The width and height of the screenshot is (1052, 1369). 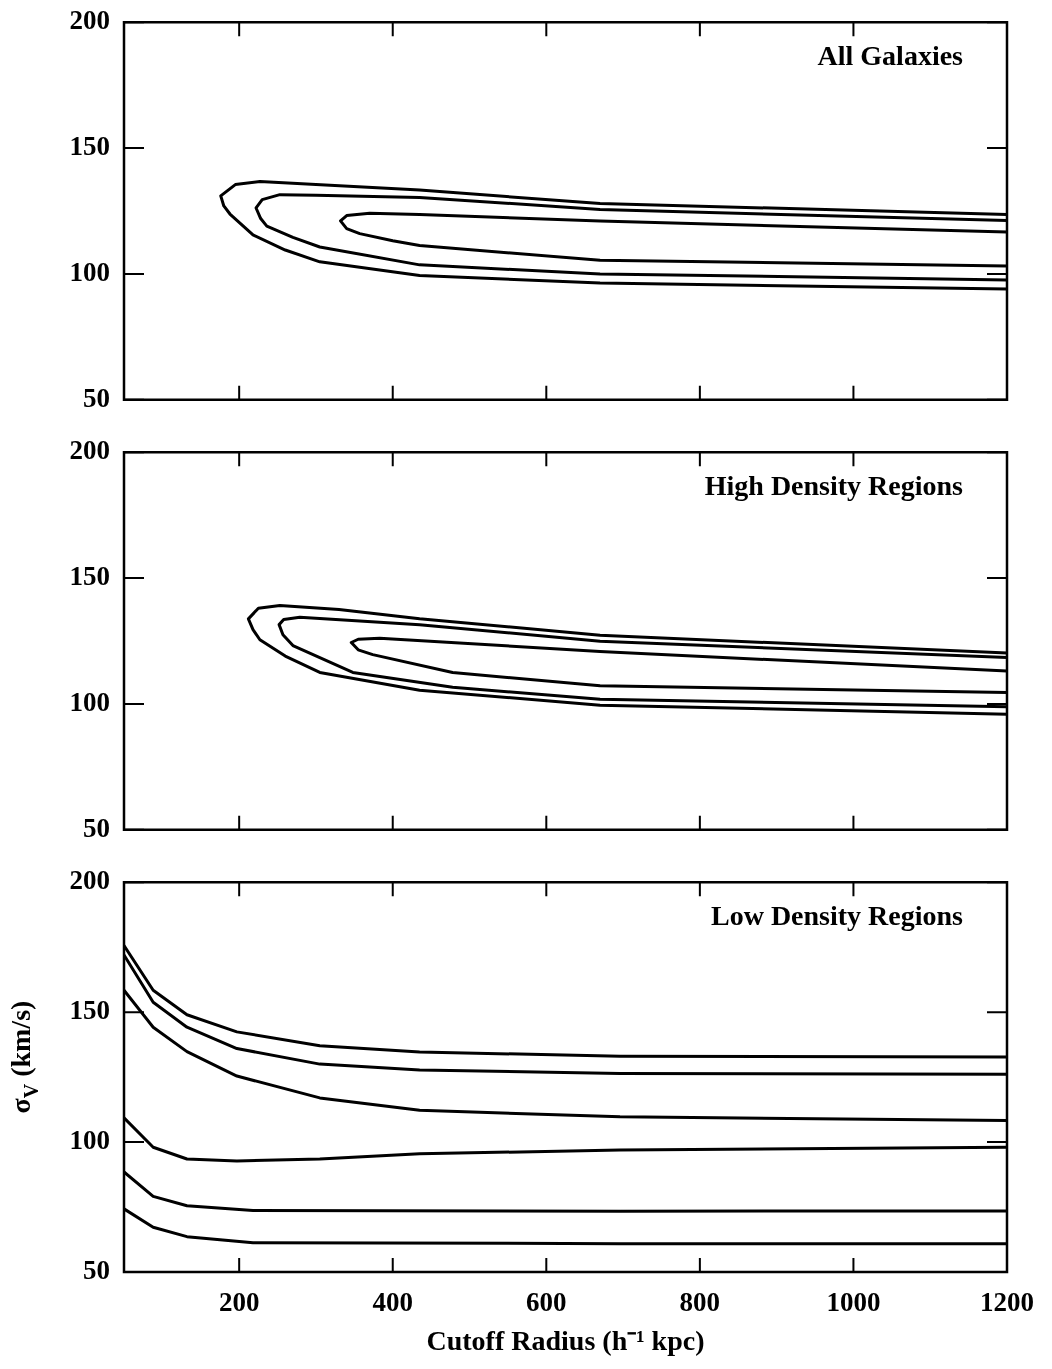 I want to click on x-tick-label: 1200, so click(x=1007, y=1302).